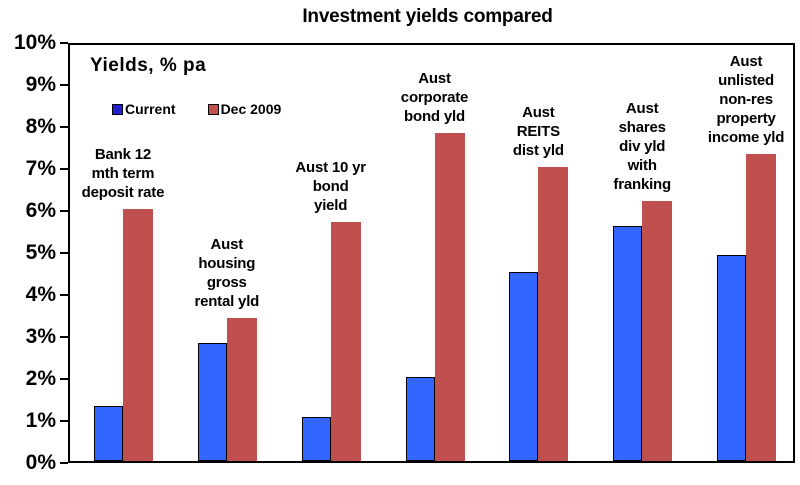 Image resolution: width=800 pixels, height=485 pixels. I want to click on y-axis-label: 2%, so click(40, 378).